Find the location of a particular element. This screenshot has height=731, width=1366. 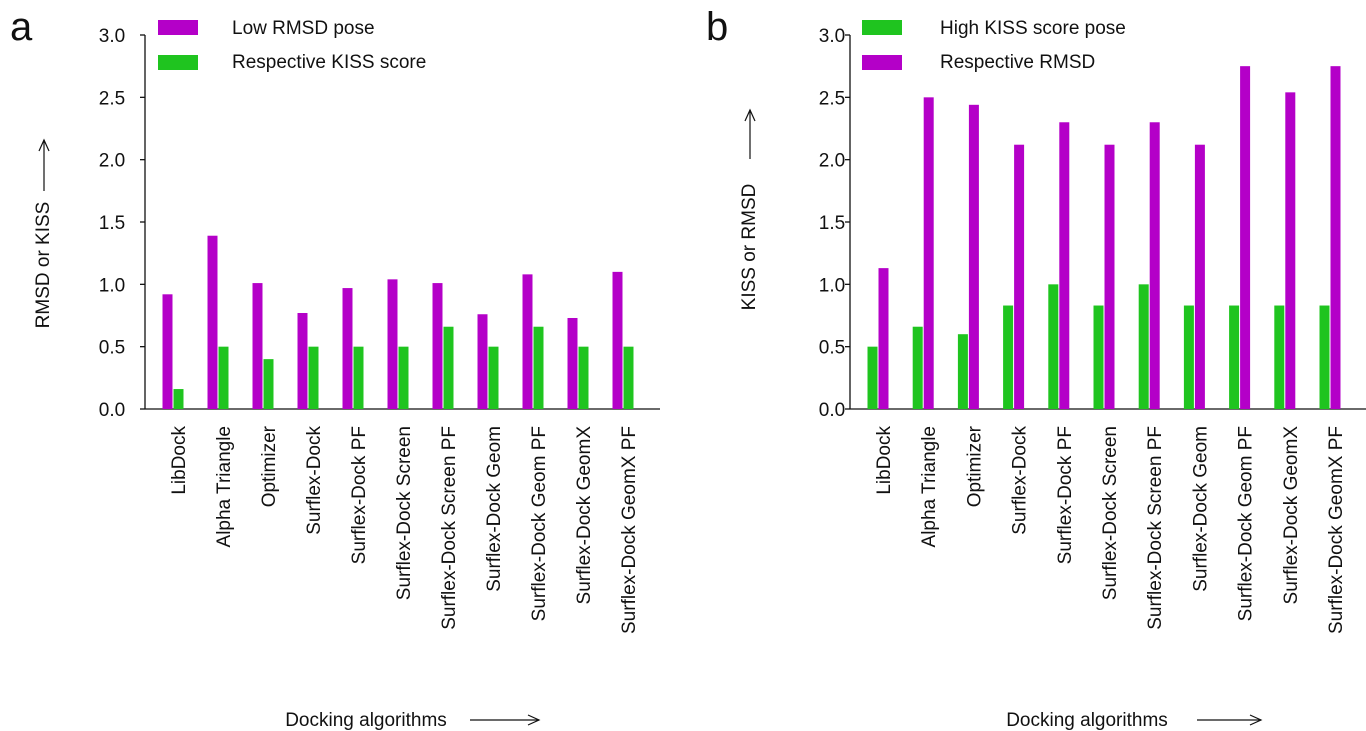

panel-a-y-tick-label: 2.0 is located at coordinates (112, 161).